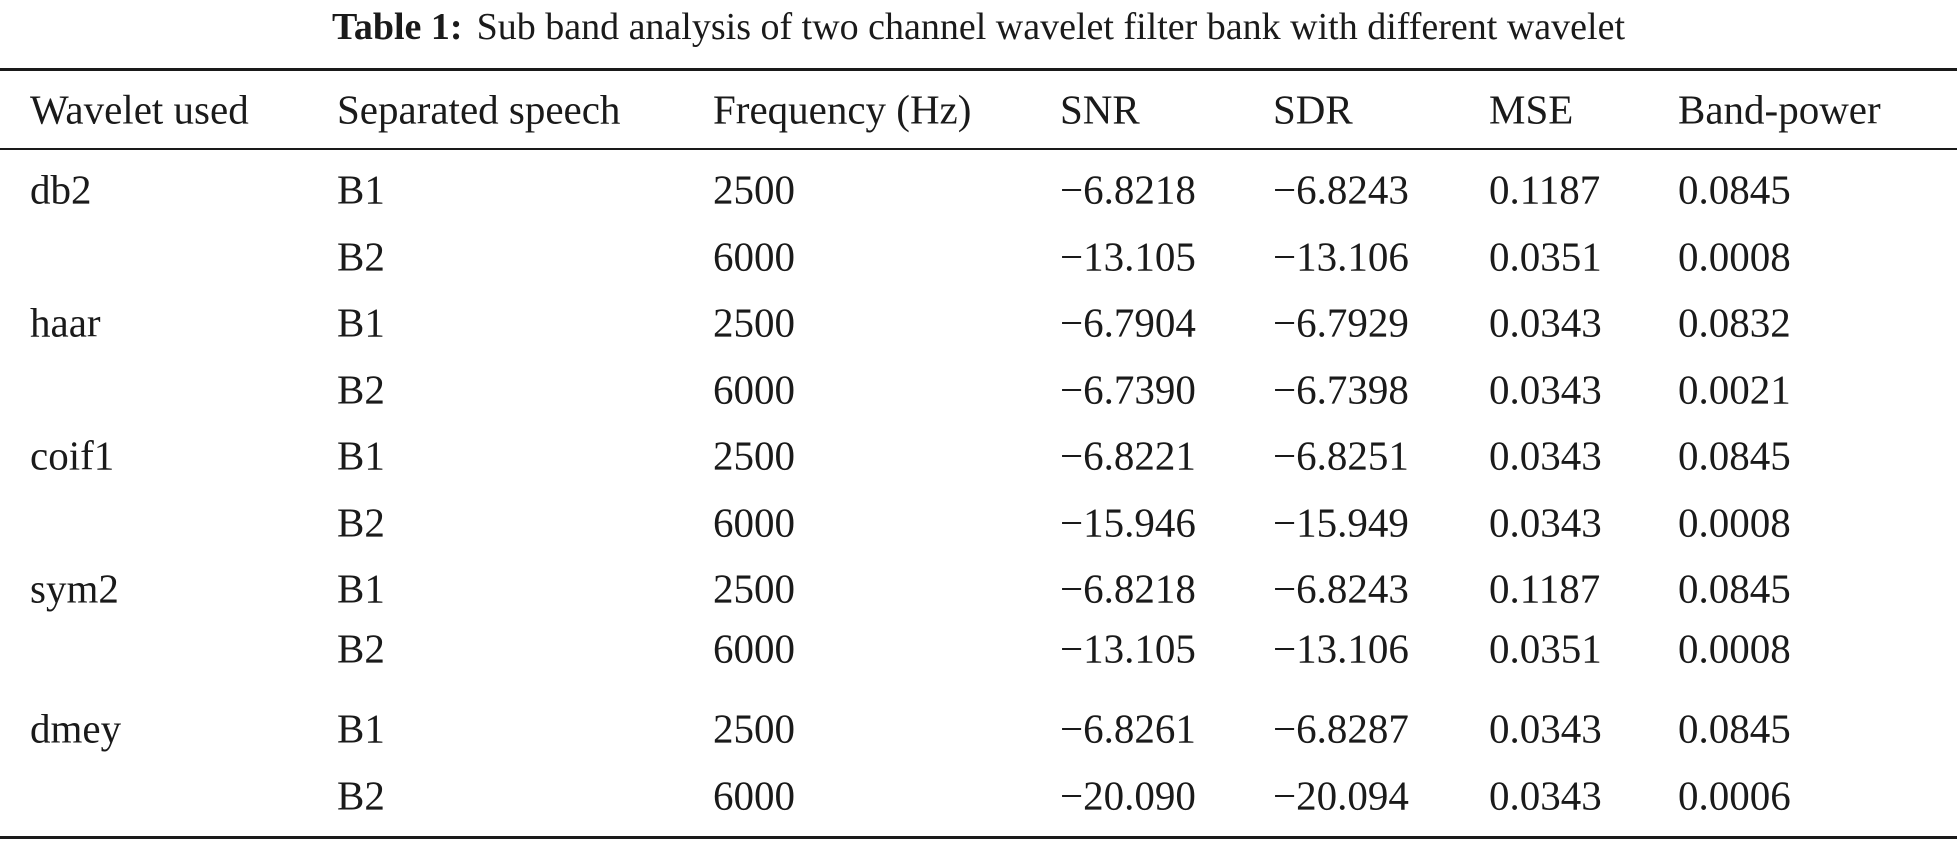 The width and height of the screenshot is (1957, 841). I want to click on cell-sdr: −6.8251, so click(1341, 455).